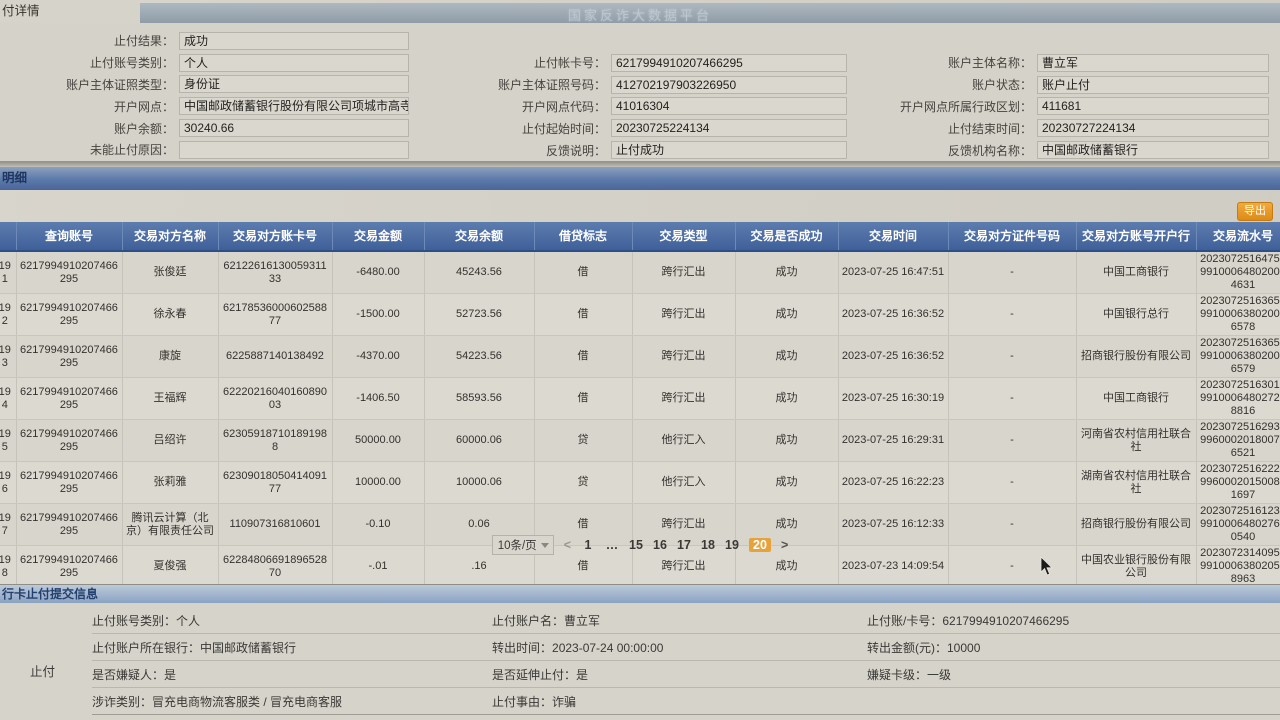 The image size is (1280, 720). What do you see at coordinates (1073, 620) in the screenshot?
I see `info-cell: 止付账/卡号：6217994910207466295` at bounding box center [1073, 620].